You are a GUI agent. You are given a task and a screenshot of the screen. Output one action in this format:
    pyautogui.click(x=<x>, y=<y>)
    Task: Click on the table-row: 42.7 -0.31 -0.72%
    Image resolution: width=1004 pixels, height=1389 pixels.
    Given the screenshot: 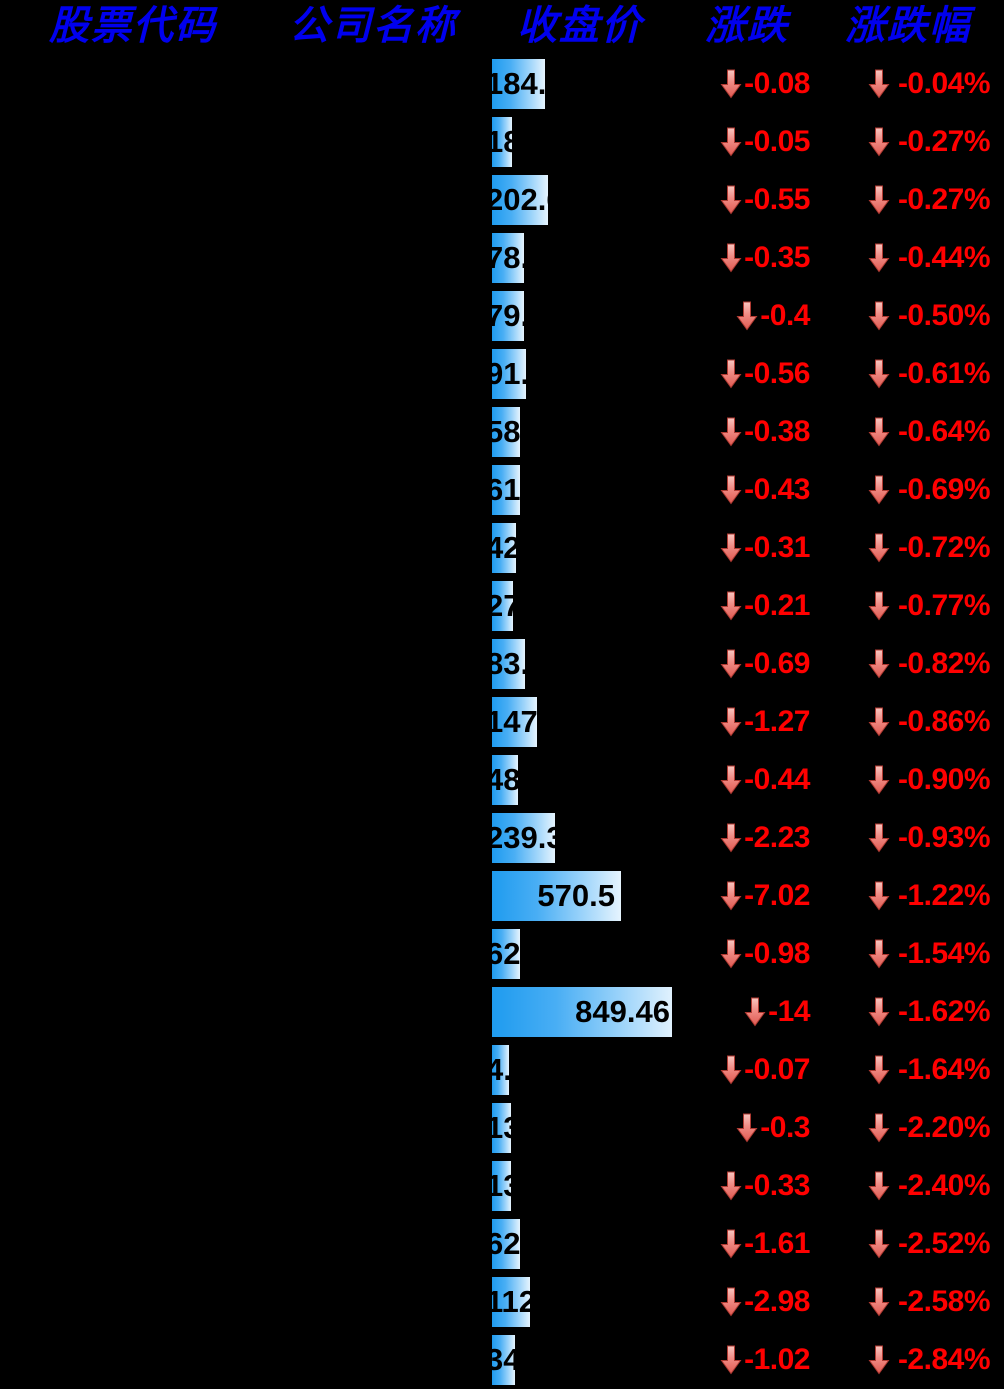 What is the action you would take?
    pyautogui.click(x=502, y=548)
    